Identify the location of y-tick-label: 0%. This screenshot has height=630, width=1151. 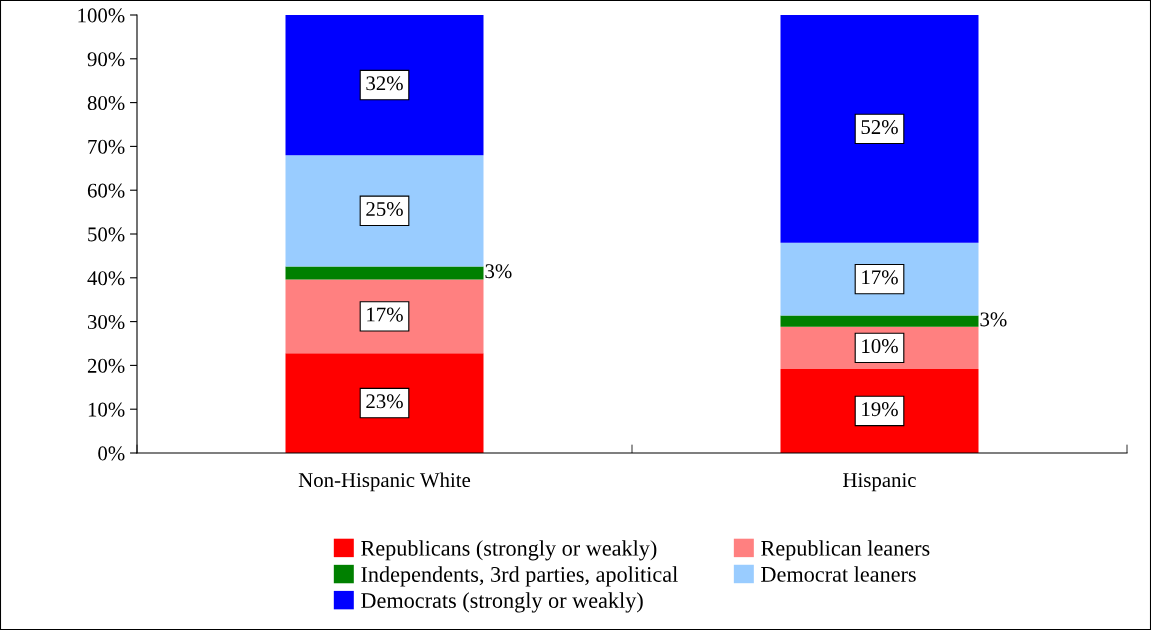
(111, 453).